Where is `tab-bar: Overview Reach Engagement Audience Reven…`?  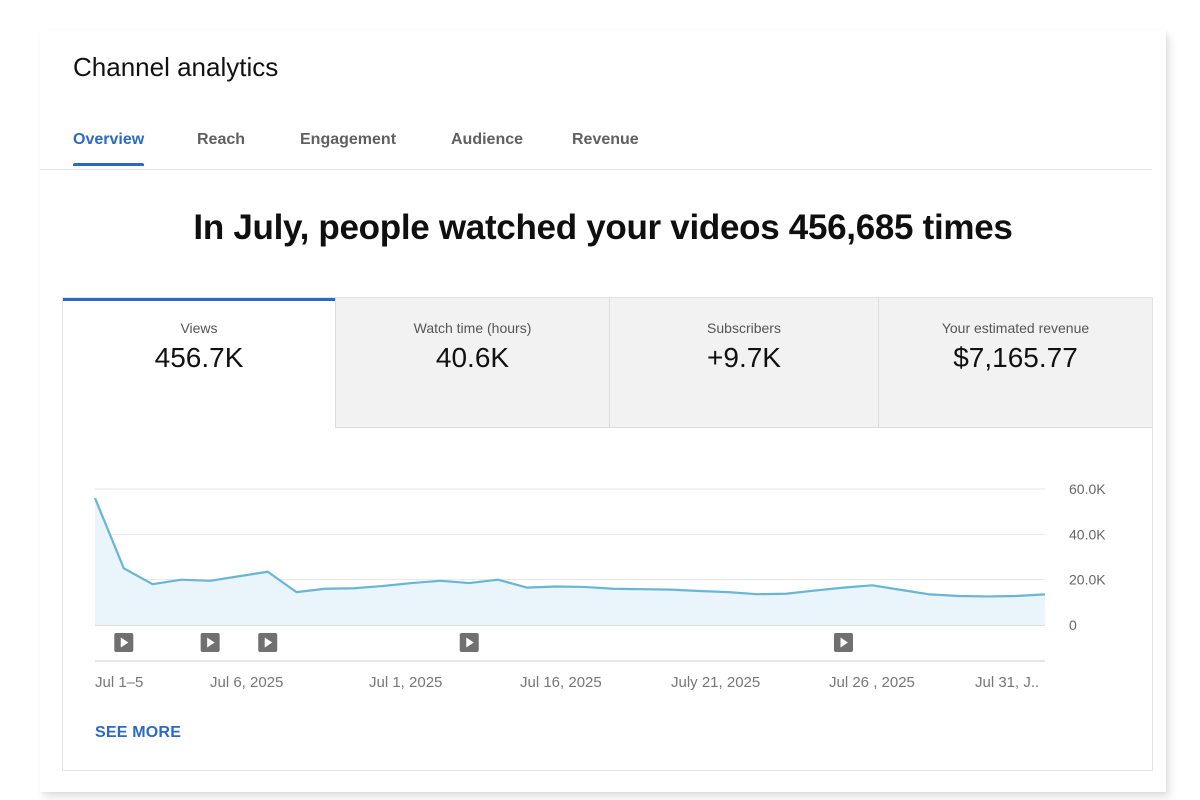 tab-bar: Overview Reach Engagement Audience Reven… is located at coordinates (596, 144).